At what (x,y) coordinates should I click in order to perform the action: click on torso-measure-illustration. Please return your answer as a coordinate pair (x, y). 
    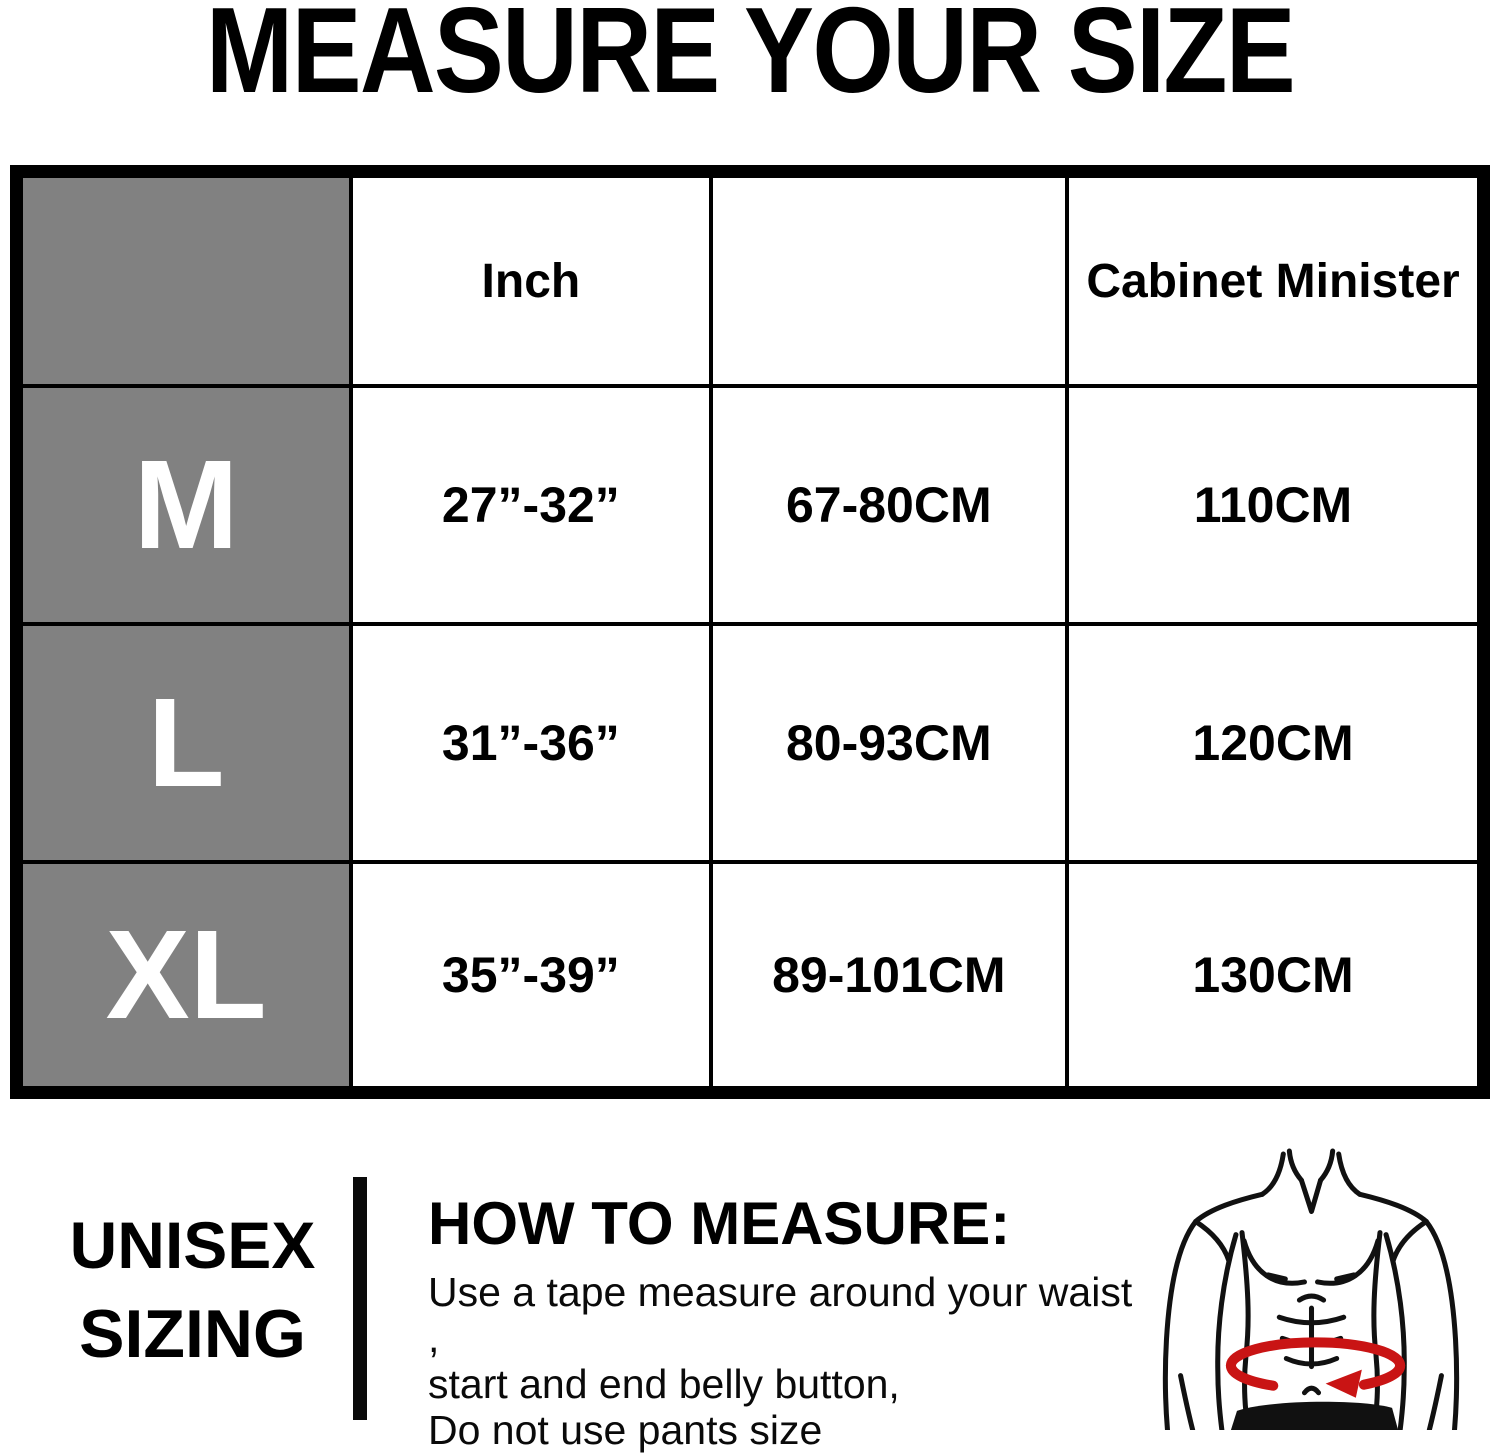
    Looking at the image, I should click on (1311, 1290).